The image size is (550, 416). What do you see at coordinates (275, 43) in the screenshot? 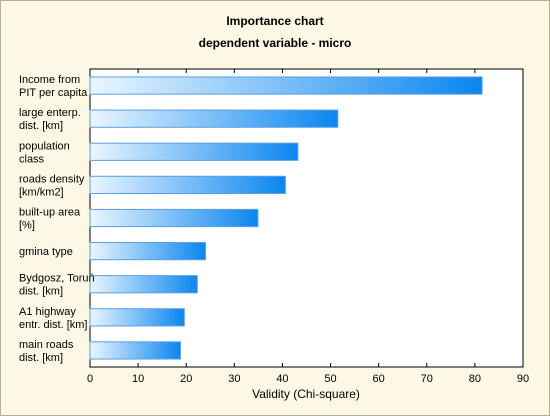
I see `chart-subtitle: dependent variable - micro` at bounding box center [275, 43].